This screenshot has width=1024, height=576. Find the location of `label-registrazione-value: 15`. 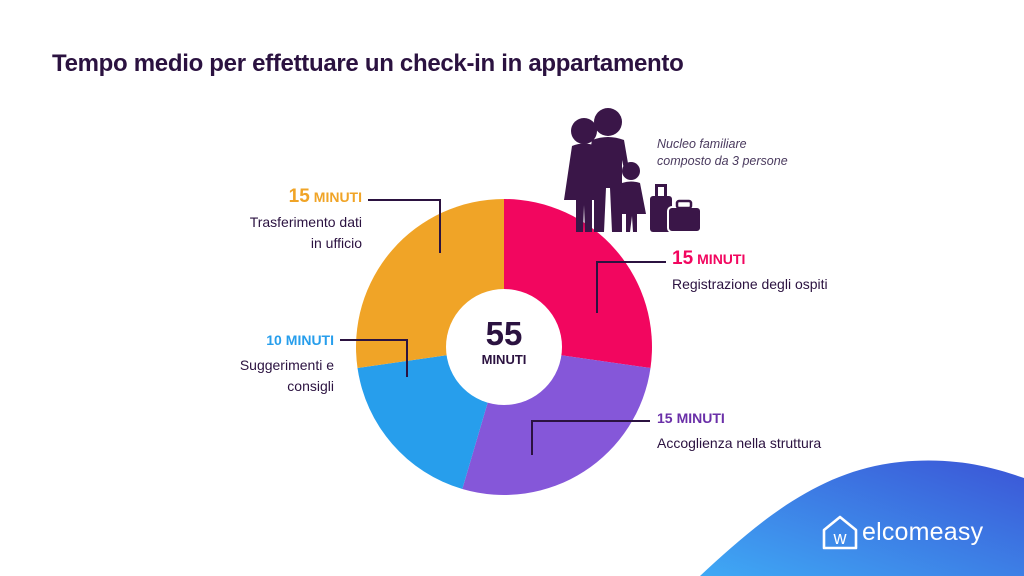

label-registrazione-value: 15 is located at coordinates (683, 258).